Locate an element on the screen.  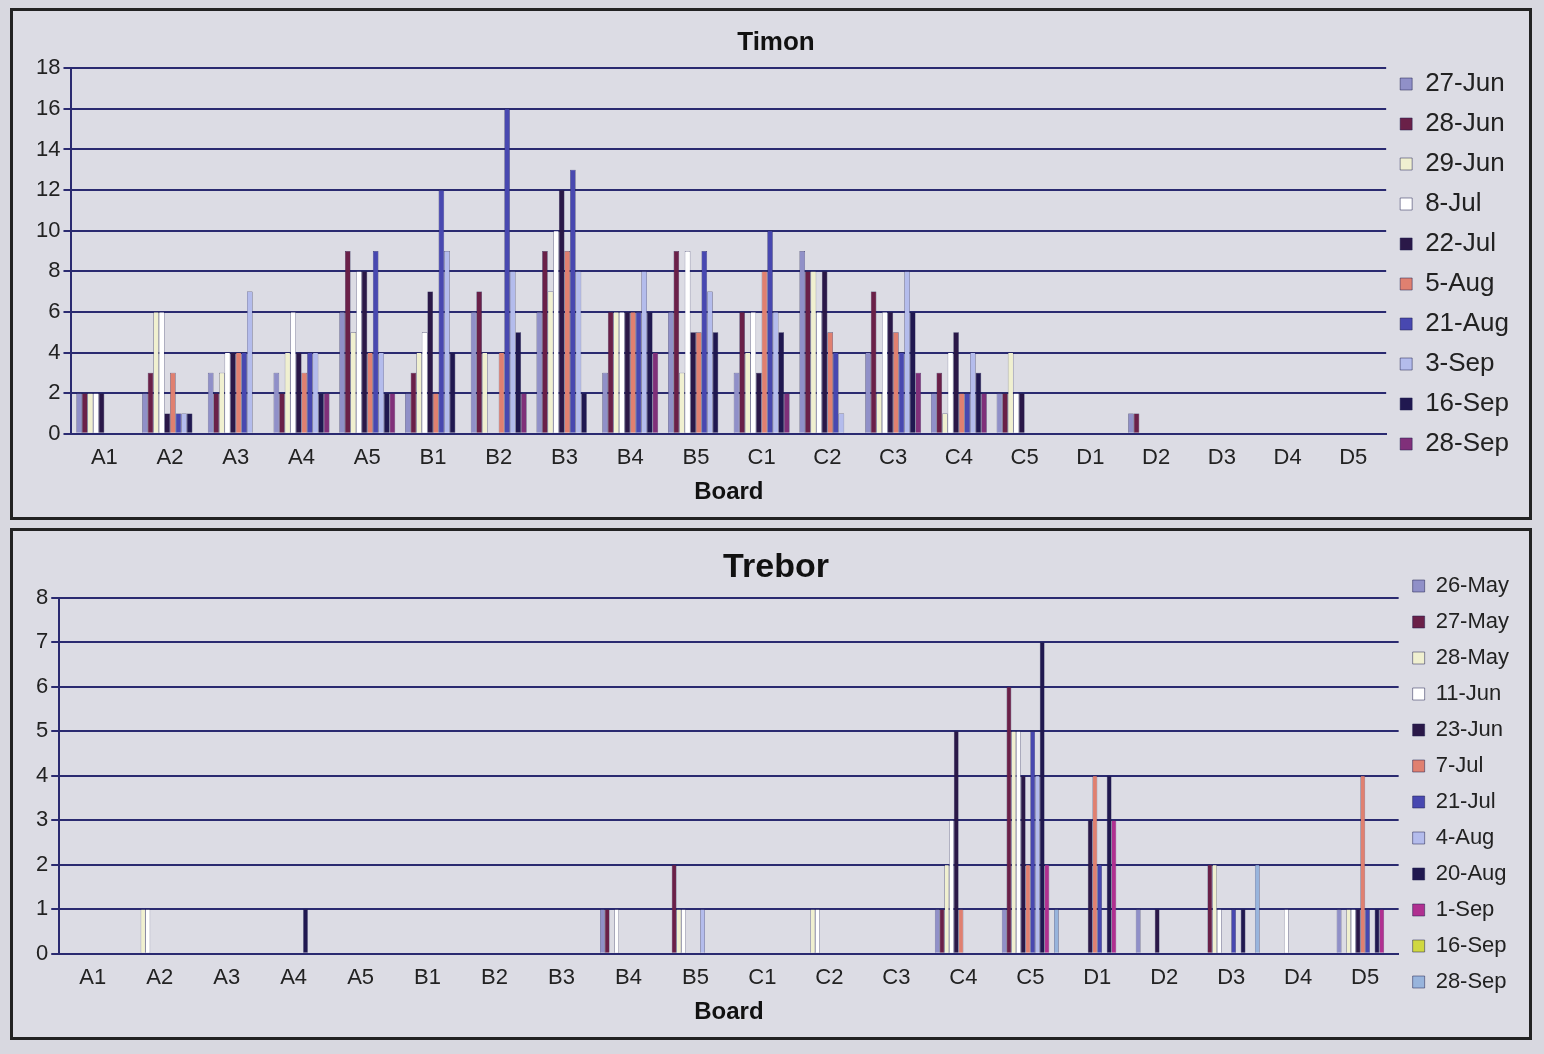
y-tick-label: 12 is located at coordinates (48, 189).